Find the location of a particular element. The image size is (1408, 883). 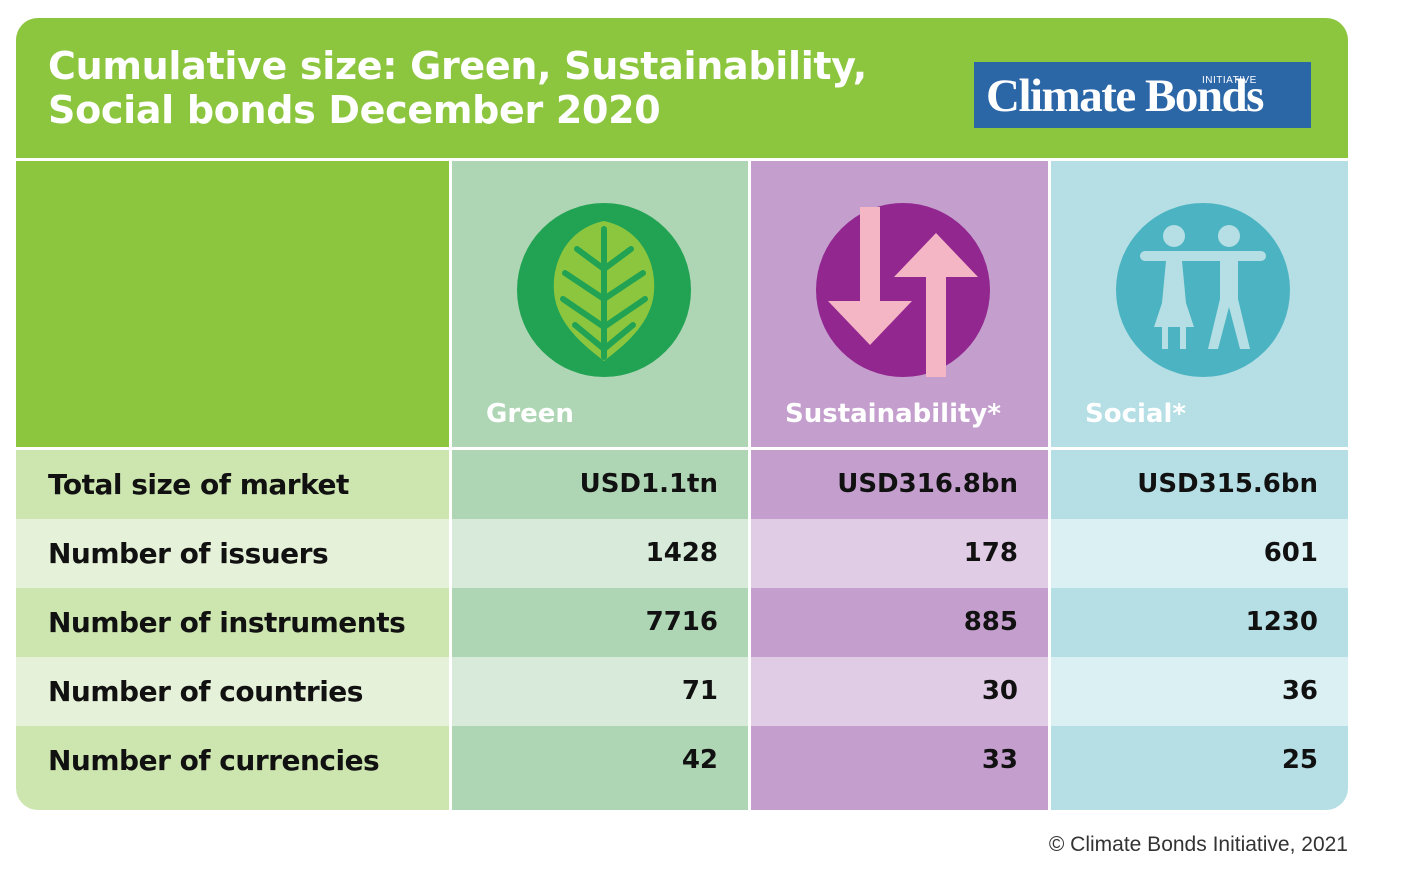

up-down-arrows-icon is located at coordinates (903, 290).